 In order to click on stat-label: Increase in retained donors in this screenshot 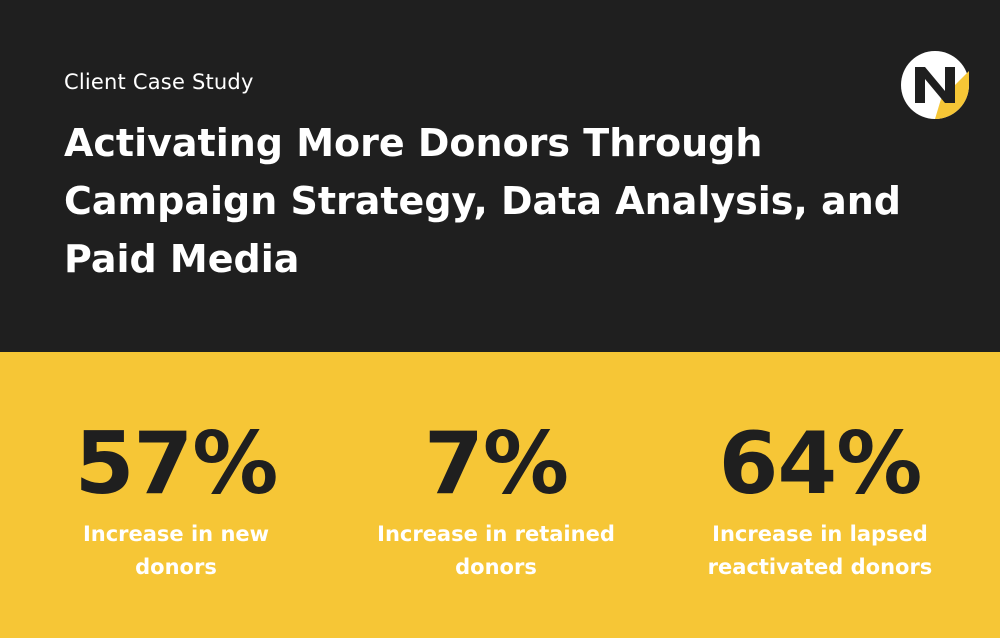, I will do `click(496, 550)`.